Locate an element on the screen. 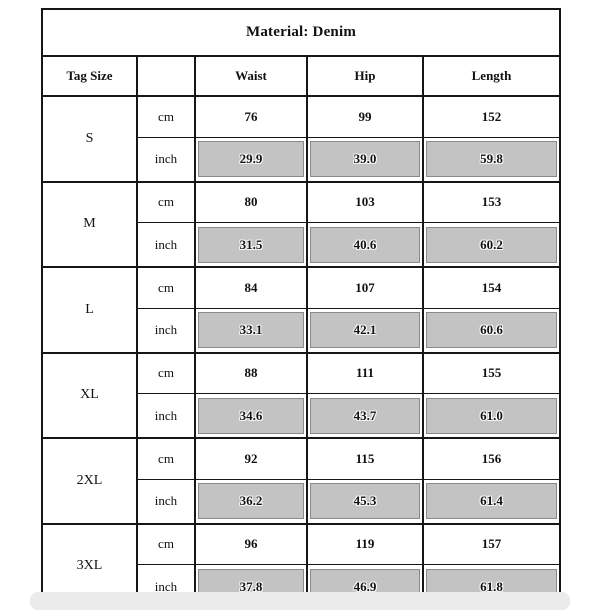 The width and height of the screenshot is (600, 610). row-3xl-cm: 3XL cm 96 119 157 is located at coordinates (301, 566).